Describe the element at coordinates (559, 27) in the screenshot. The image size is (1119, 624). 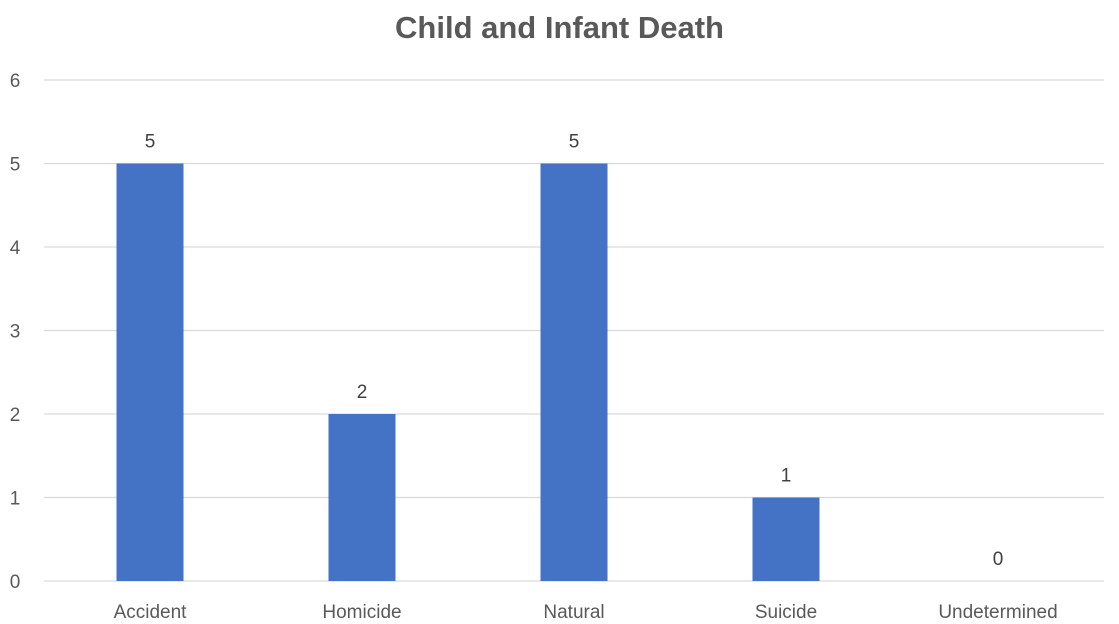
I see `chart-title: Child and Infant Death` at that location.